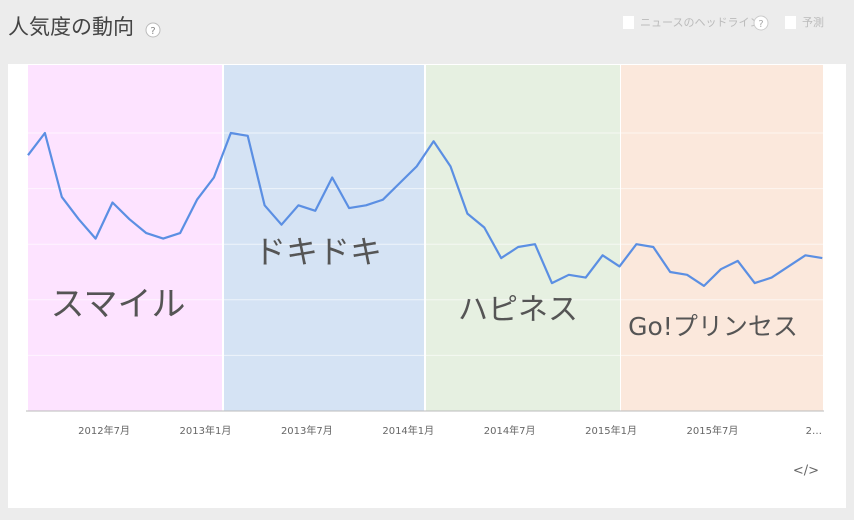 The image size is (854, 520). I want to click on news-checkbox, so click(628, 22).